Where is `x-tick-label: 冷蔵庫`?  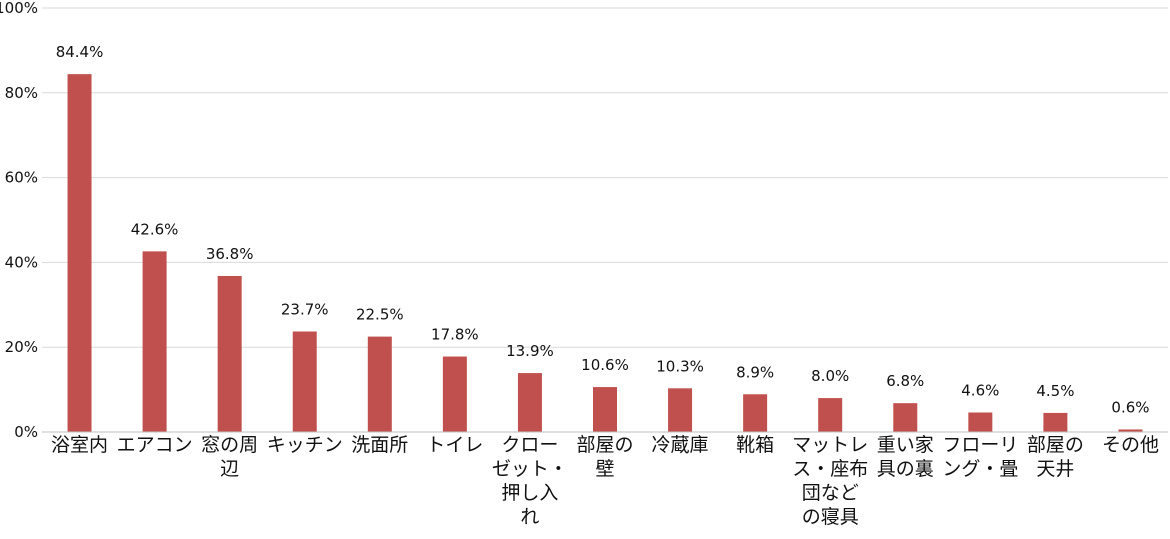 x-tick-label: 冷蔵庫 is located at coordinates (680, 445).